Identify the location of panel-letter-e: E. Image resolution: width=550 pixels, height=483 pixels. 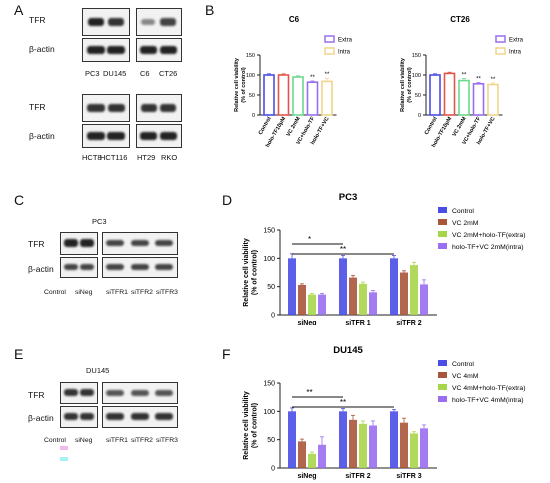
(19, 354).